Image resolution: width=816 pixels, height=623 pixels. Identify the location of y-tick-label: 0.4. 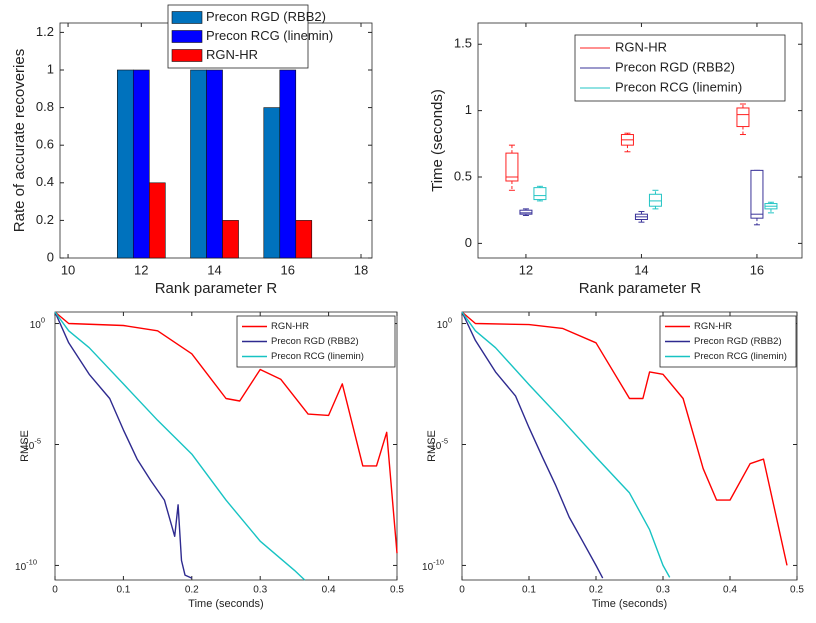
(45, 181).